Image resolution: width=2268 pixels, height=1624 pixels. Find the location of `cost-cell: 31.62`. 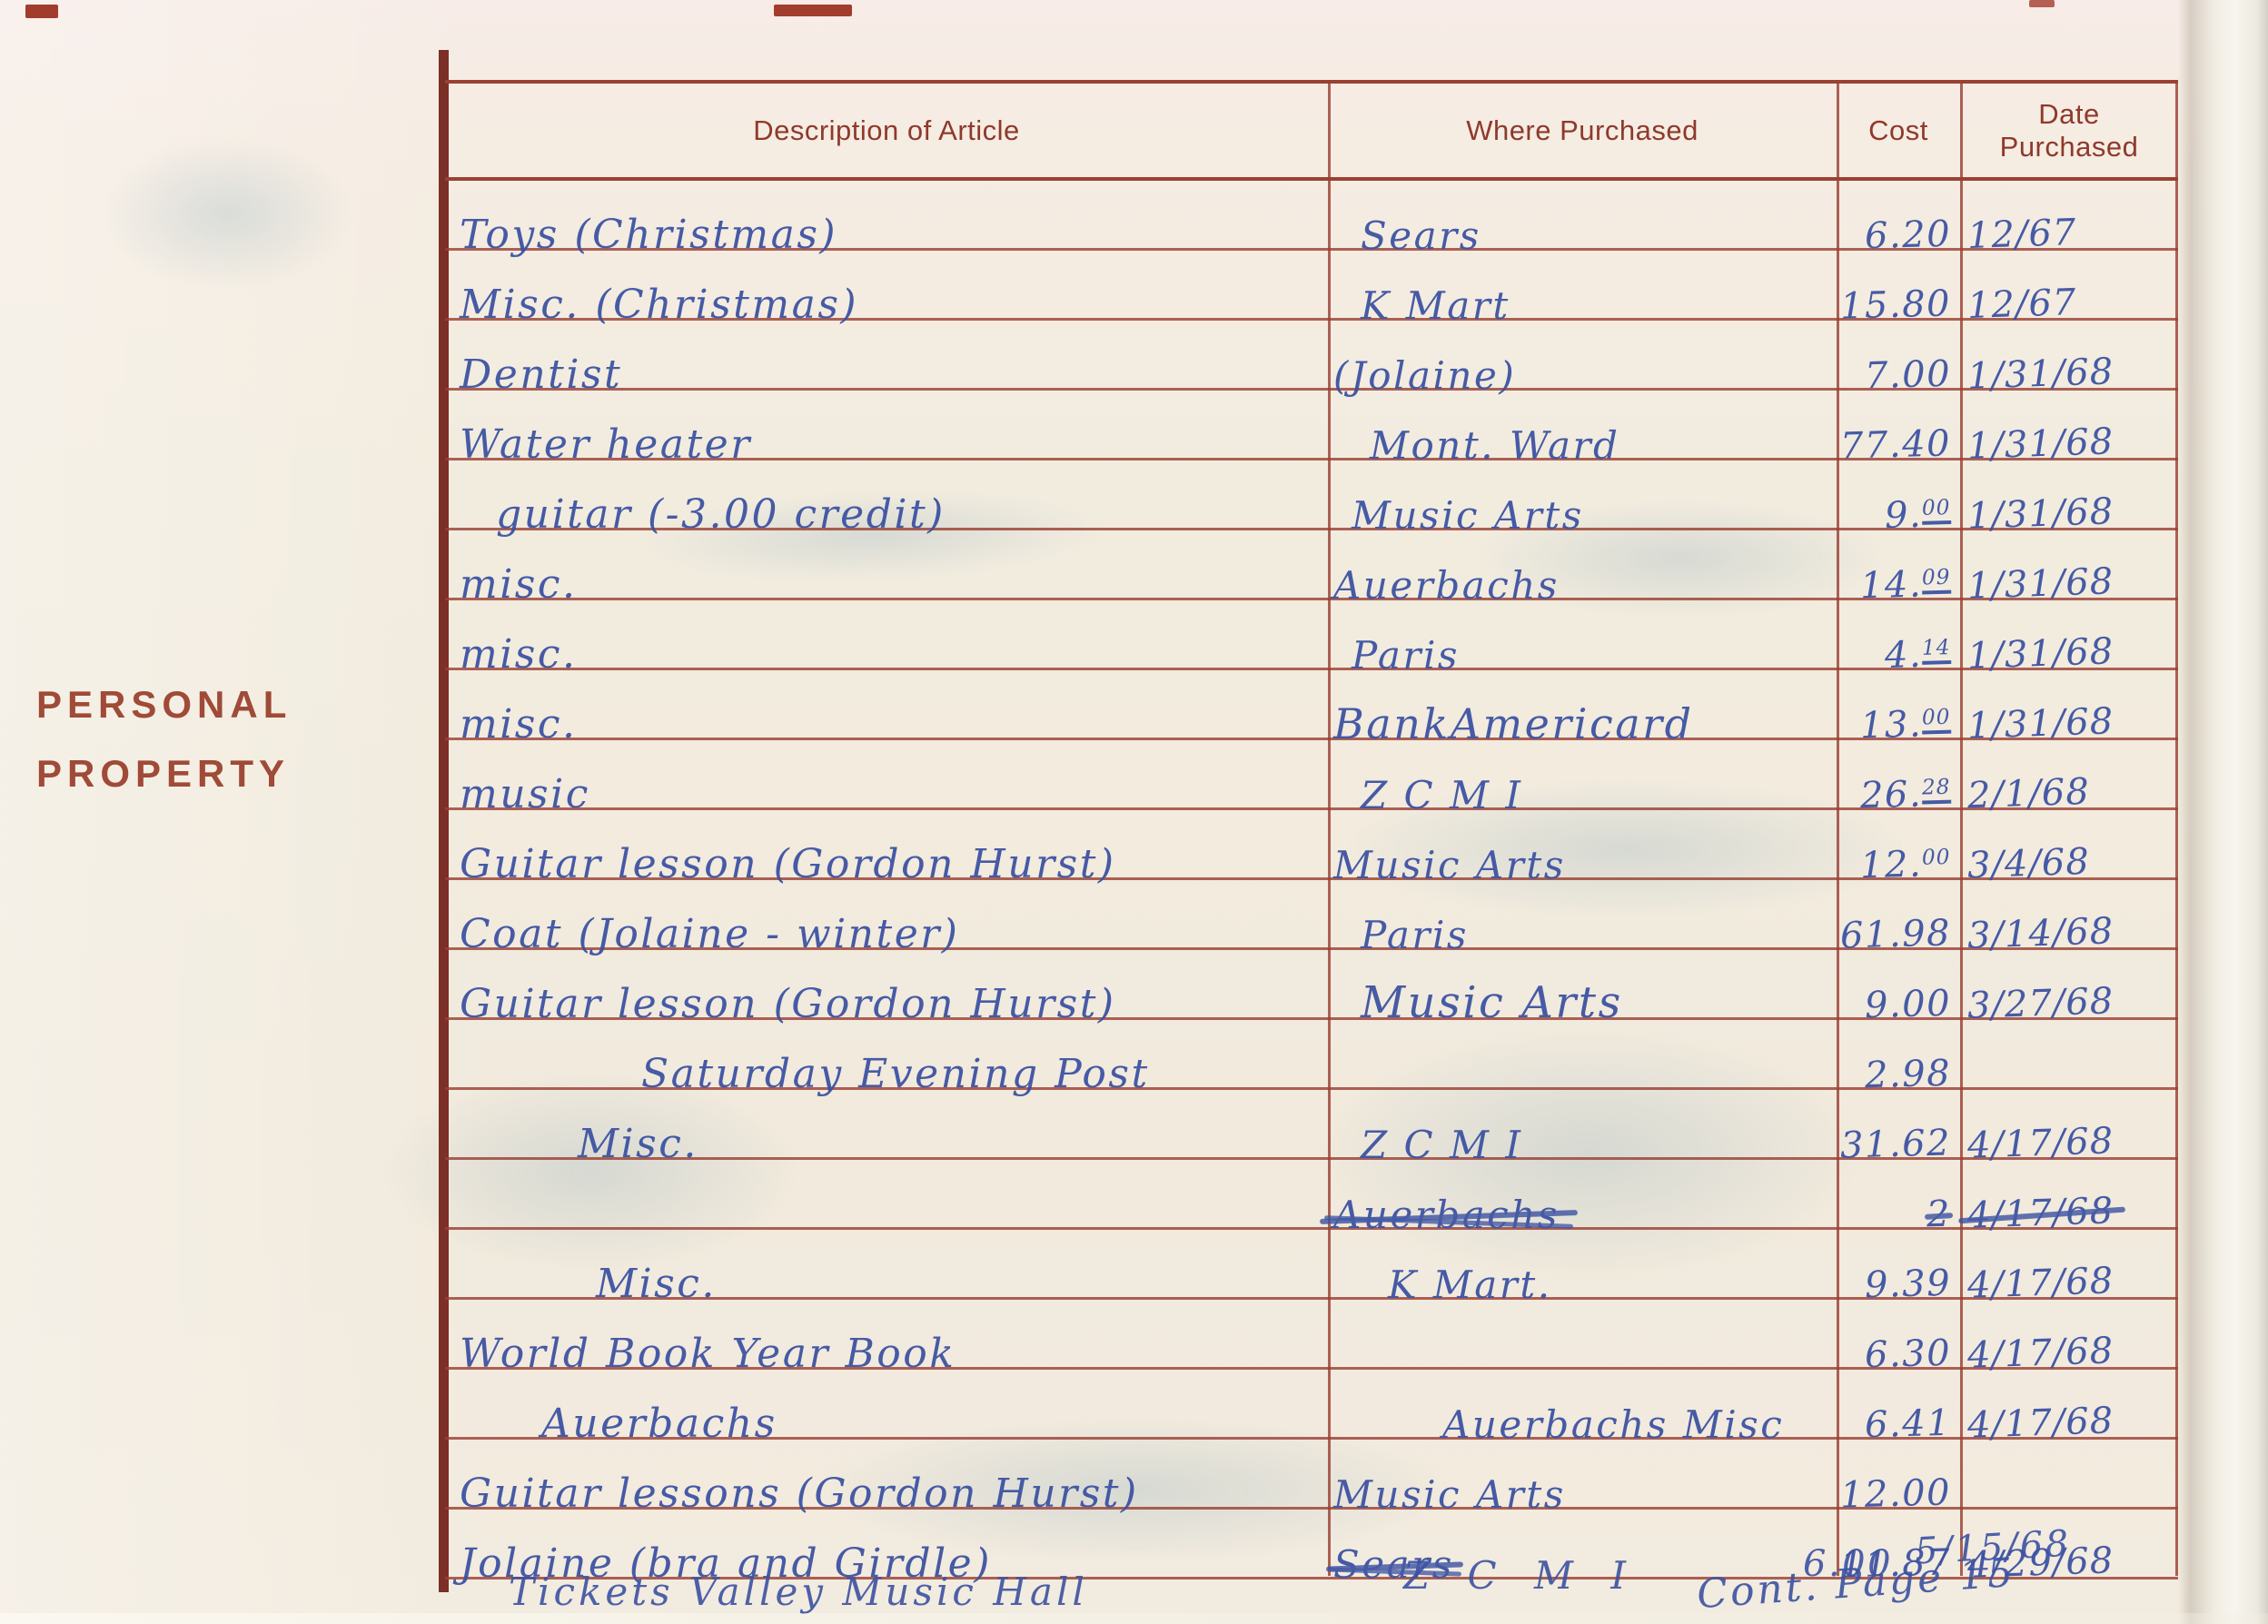

cost-cell: 31.62 is located at coordinates (1899, 1143).